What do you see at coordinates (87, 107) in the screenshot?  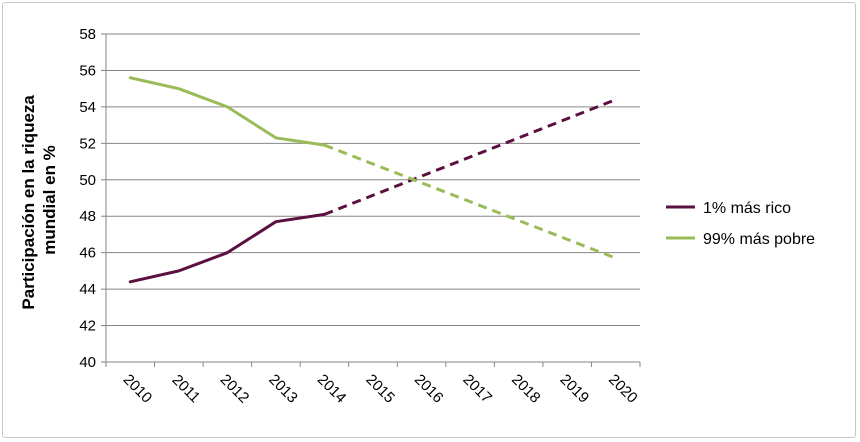 I see `y-tick-label: 54` at bounding box center [87, 107].